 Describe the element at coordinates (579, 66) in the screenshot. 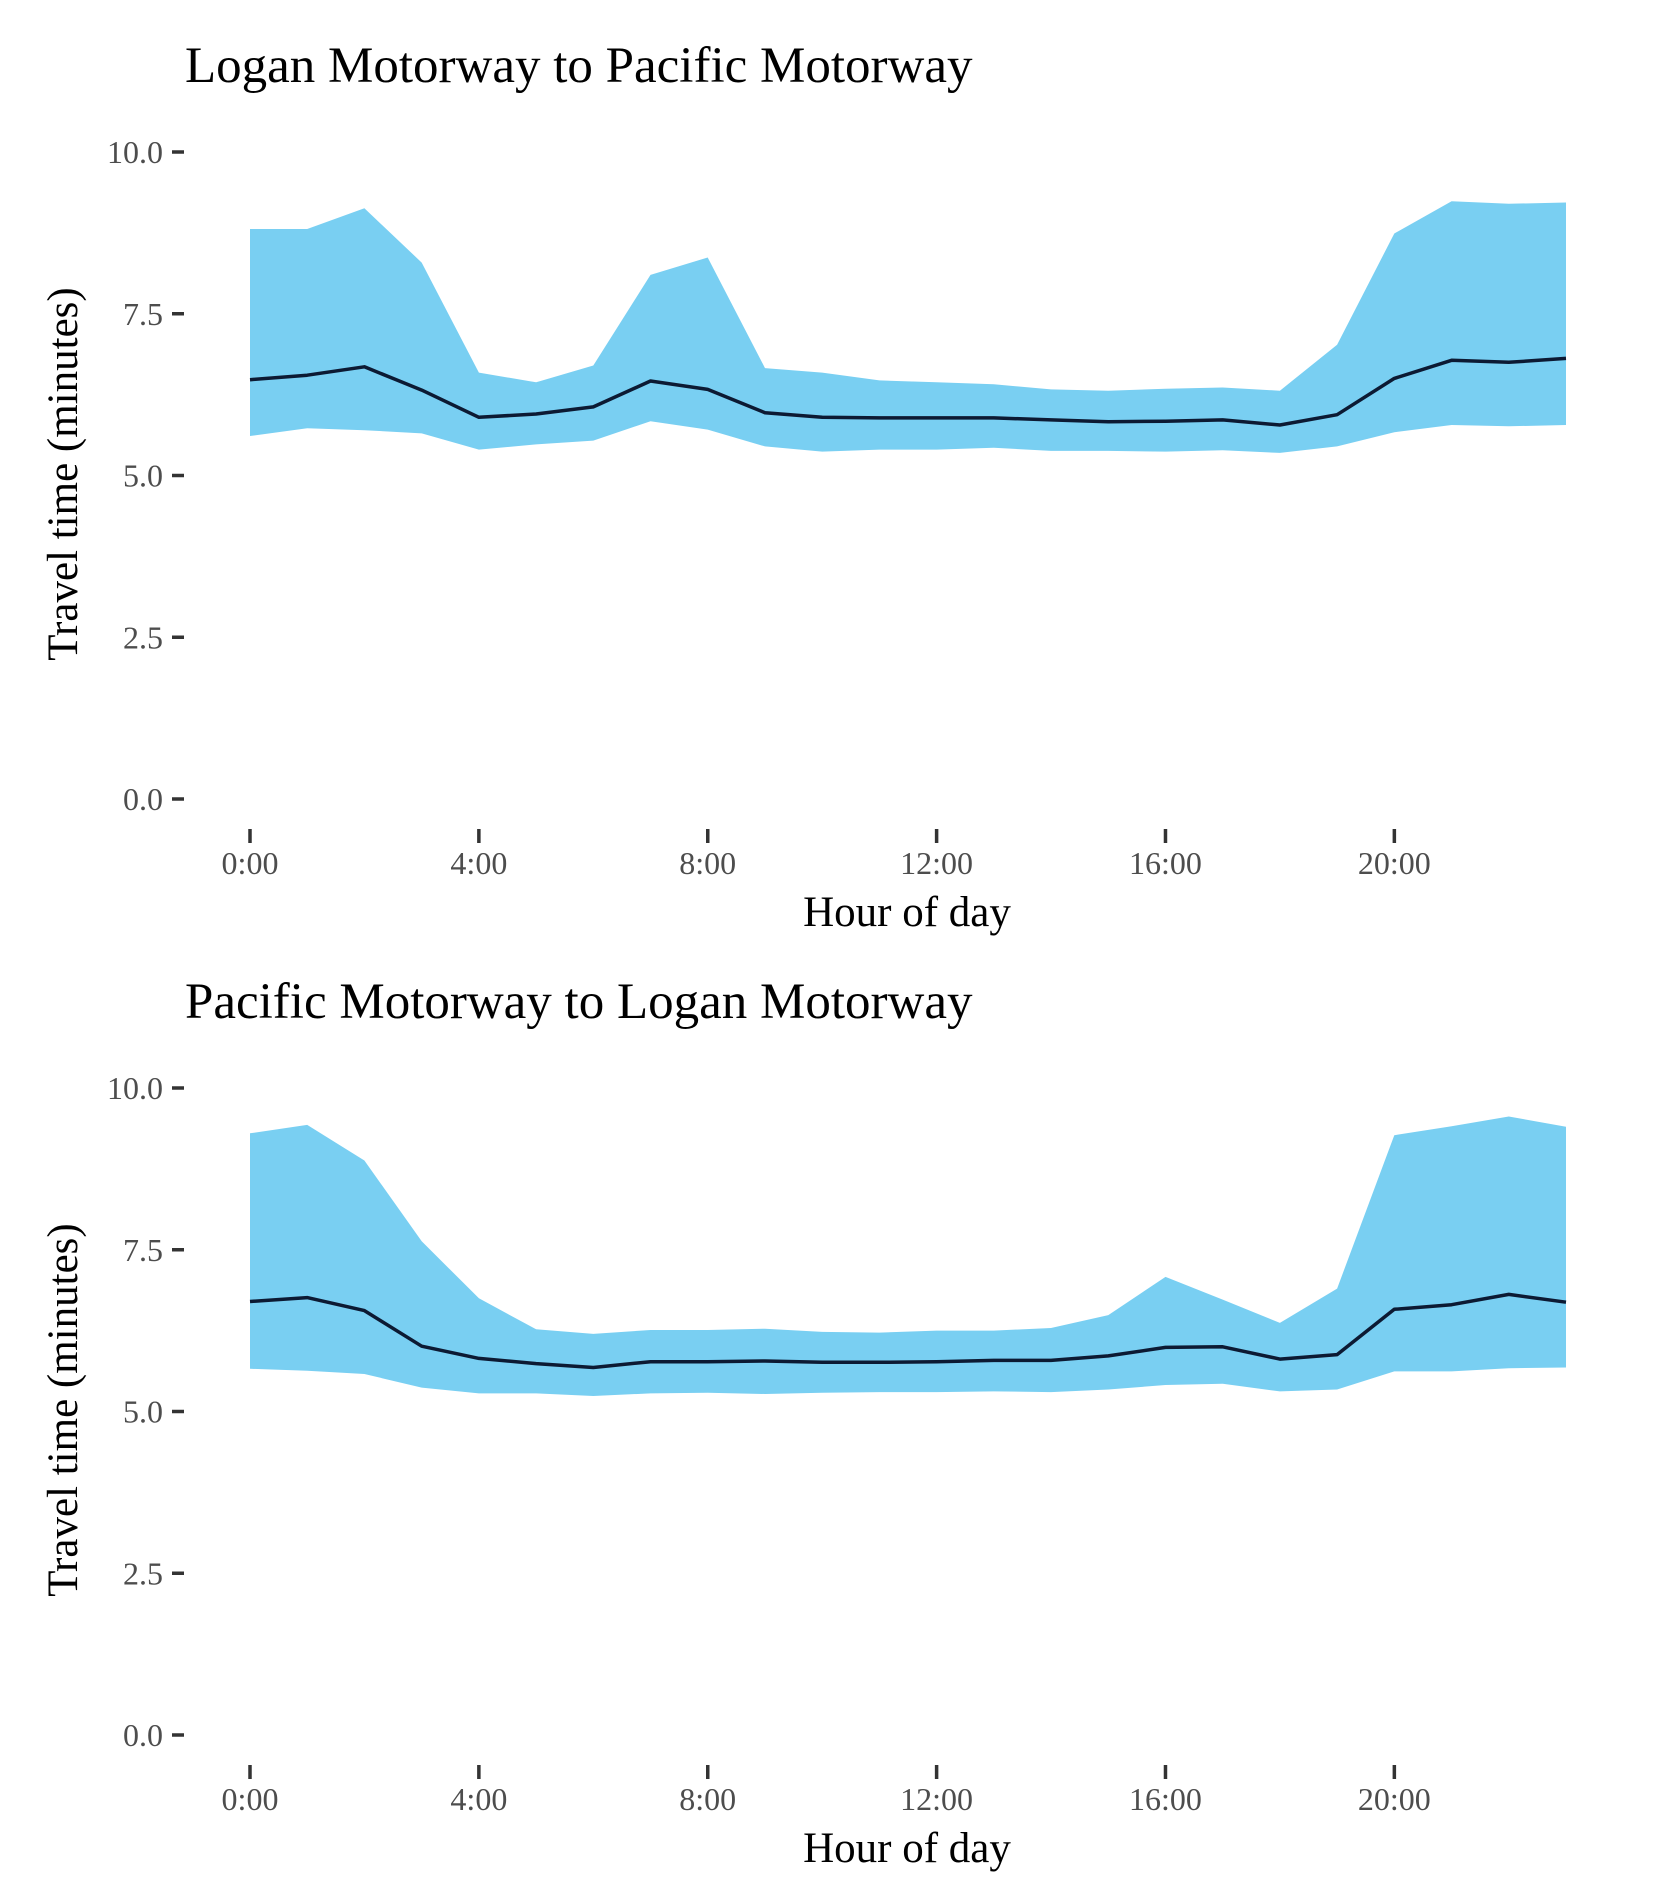

I see `chart-title: Logan Motorway to Pacific Motorway` at that location.